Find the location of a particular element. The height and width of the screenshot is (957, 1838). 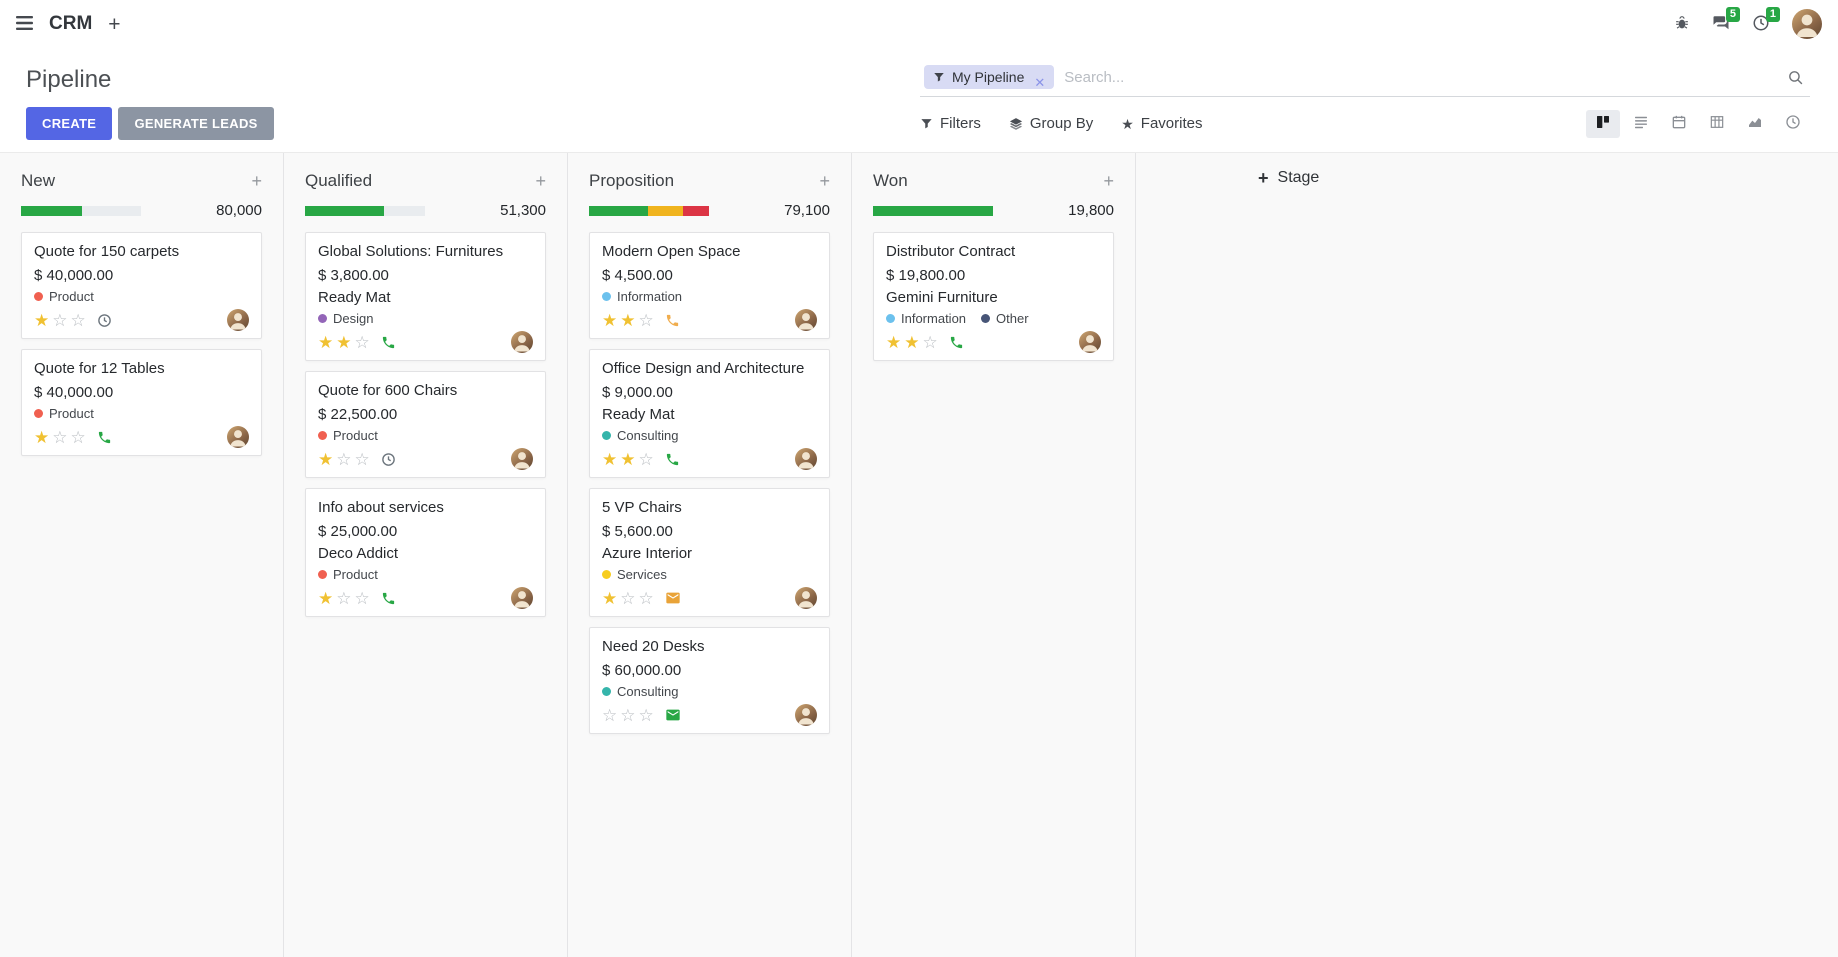

progress-segment-warning is located at coordinates (665, 210).